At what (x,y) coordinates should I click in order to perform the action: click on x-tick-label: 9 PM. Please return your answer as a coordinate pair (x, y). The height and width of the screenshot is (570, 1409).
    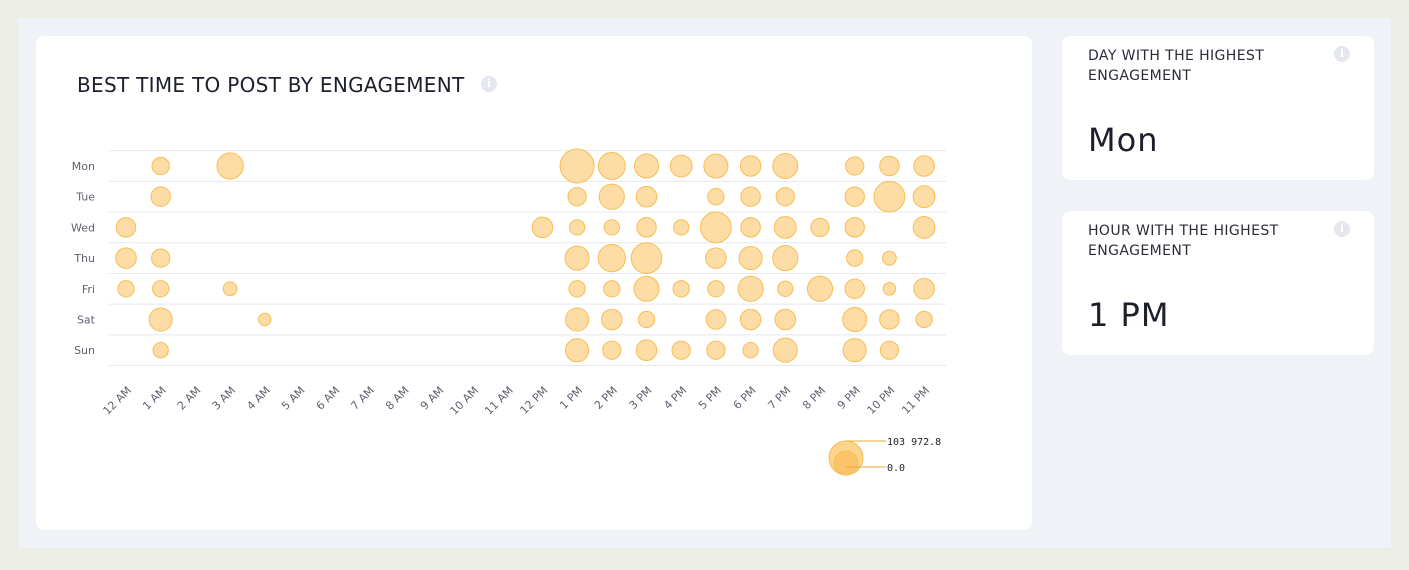
    Looking at the image, I should click on (849, 398).